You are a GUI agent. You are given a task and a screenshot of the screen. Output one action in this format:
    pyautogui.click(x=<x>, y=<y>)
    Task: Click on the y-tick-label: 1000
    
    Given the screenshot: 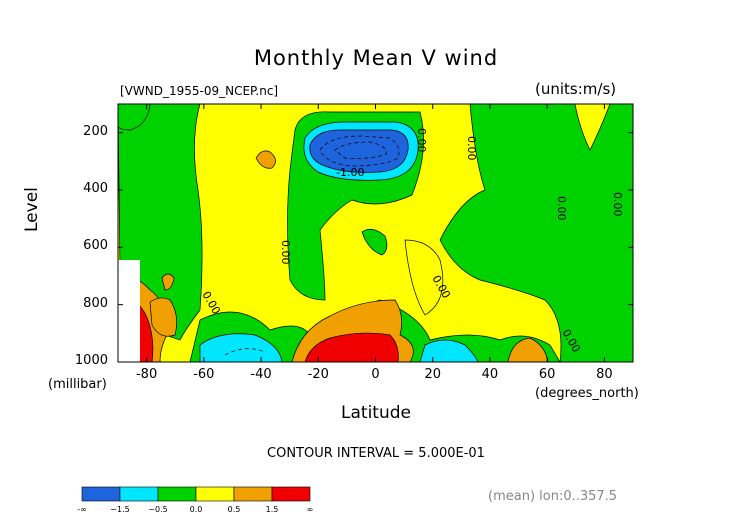 What is the action you would take?
    pyautogui.click(x=91, y=360)
    